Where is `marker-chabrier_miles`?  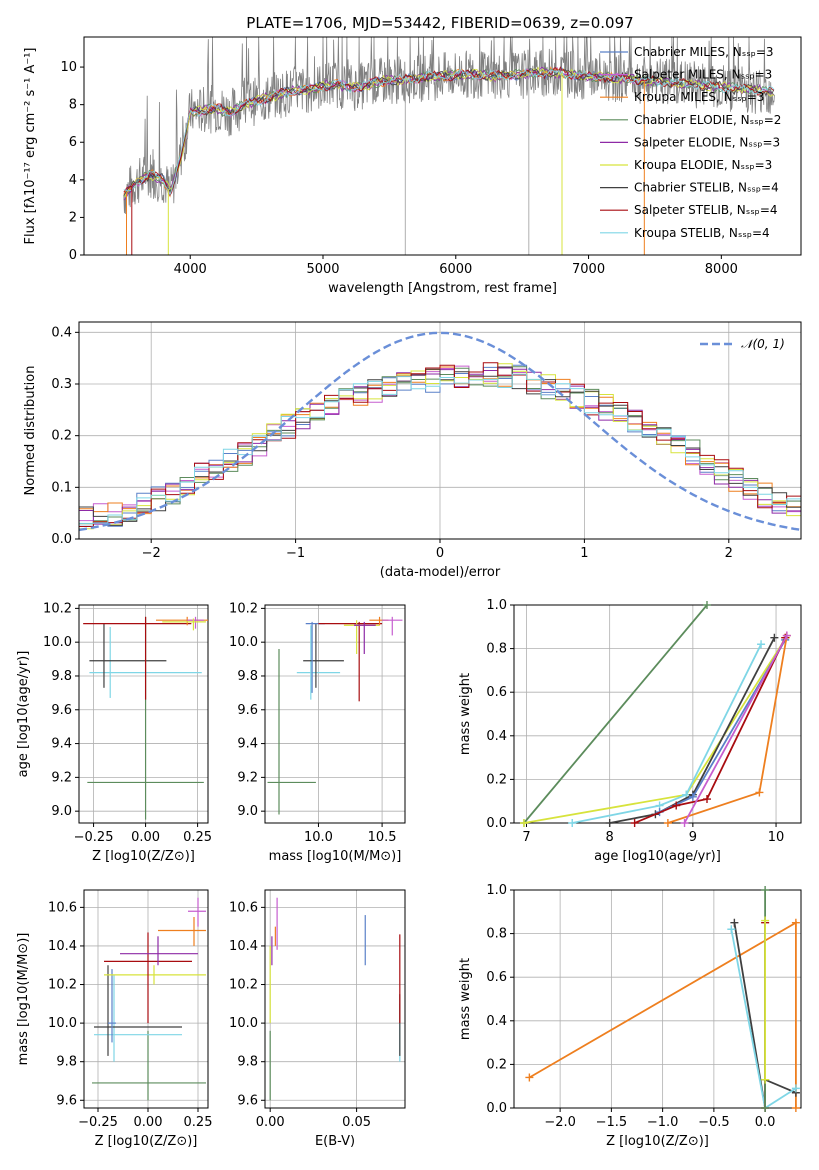 marker-chabrier_miles is located at coordinates (692, 796).